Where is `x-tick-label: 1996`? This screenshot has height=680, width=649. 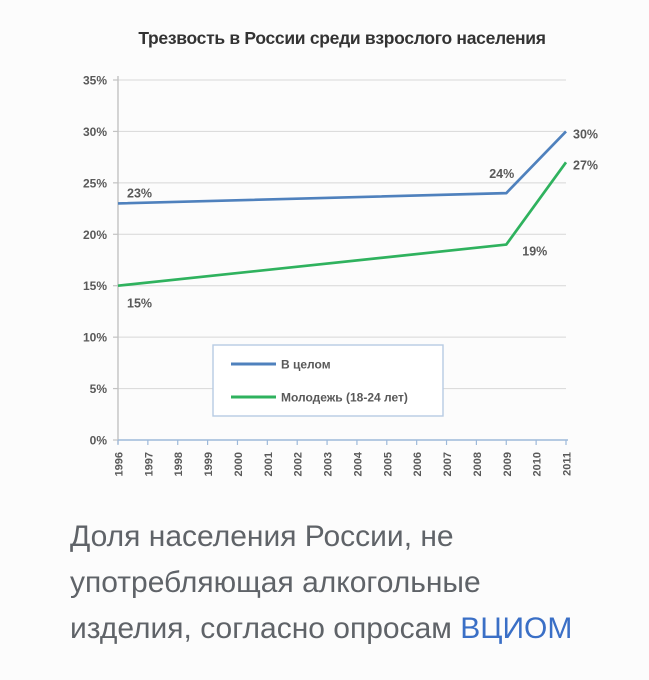 x-tick-label: 1996 is located at coordinates (120, 464).